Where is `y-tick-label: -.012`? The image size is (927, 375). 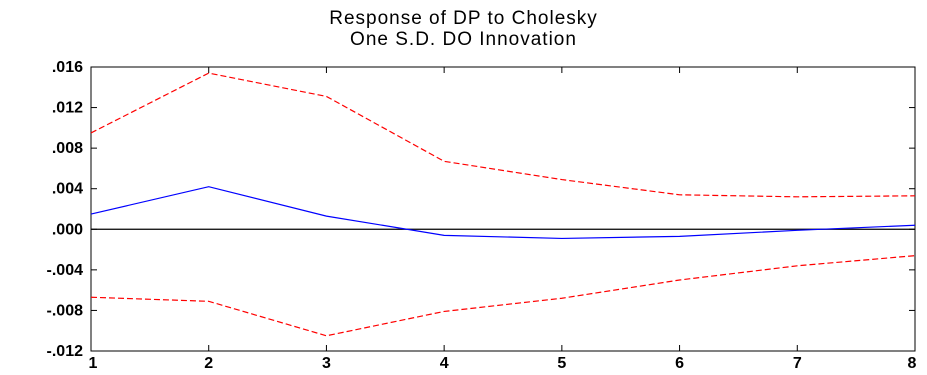
y-tick-label: -.012 is located at coordinates (65, 351).